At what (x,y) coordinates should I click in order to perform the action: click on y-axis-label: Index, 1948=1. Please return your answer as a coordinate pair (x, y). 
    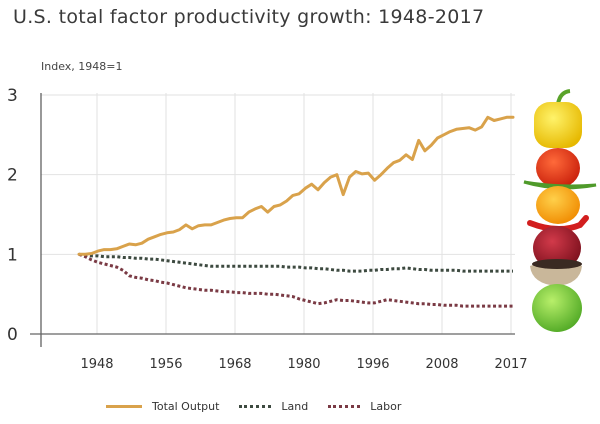
    Looking at the image, I should click on (82, 66).